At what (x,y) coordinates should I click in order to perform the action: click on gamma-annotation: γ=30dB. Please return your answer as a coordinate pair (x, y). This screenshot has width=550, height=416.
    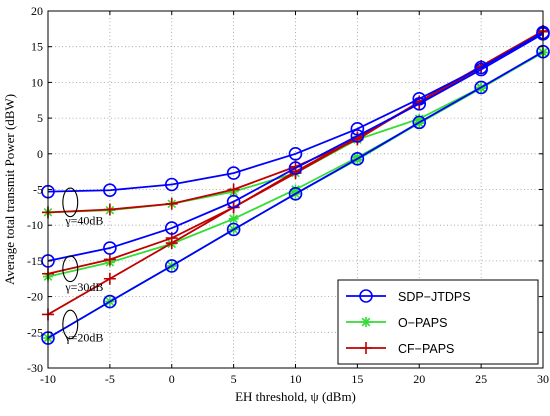
    Looking at the image, I should click on (83, 287).